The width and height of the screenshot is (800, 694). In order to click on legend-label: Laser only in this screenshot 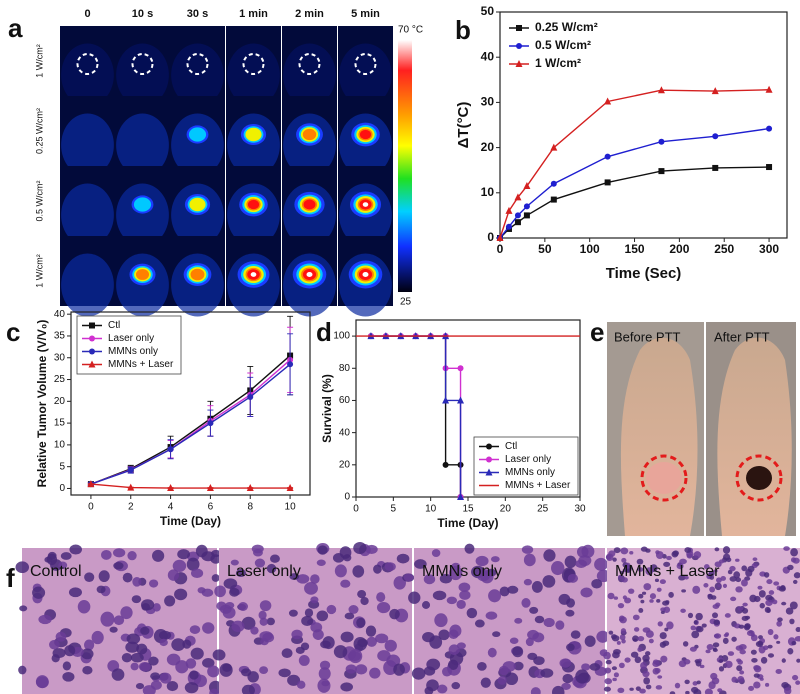, I will do `click(528, 459)`.